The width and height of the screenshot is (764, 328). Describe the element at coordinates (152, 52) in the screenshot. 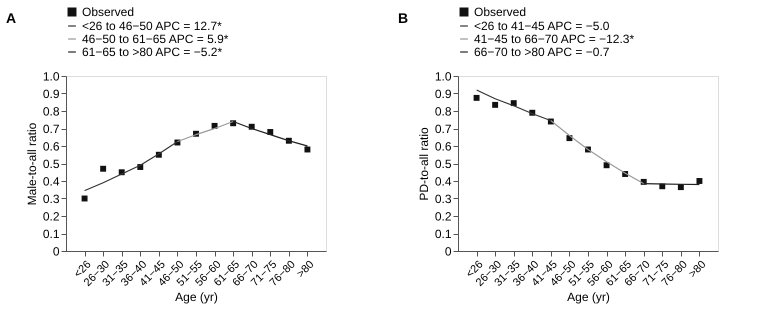

I see `legend-label: 61−65 to >80 APC = −5.2*` at that location.